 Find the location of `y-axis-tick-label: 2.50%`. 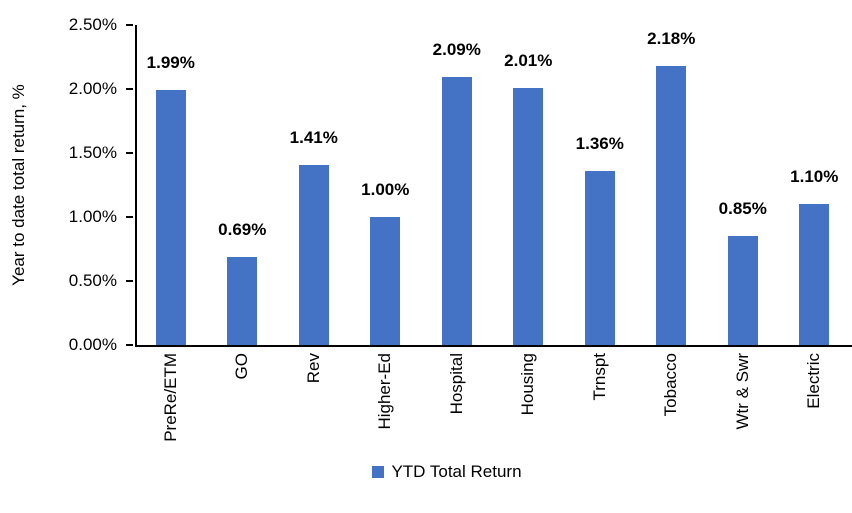

y-axis-tick-label: 2.50% is located at coordinates (92, 24).